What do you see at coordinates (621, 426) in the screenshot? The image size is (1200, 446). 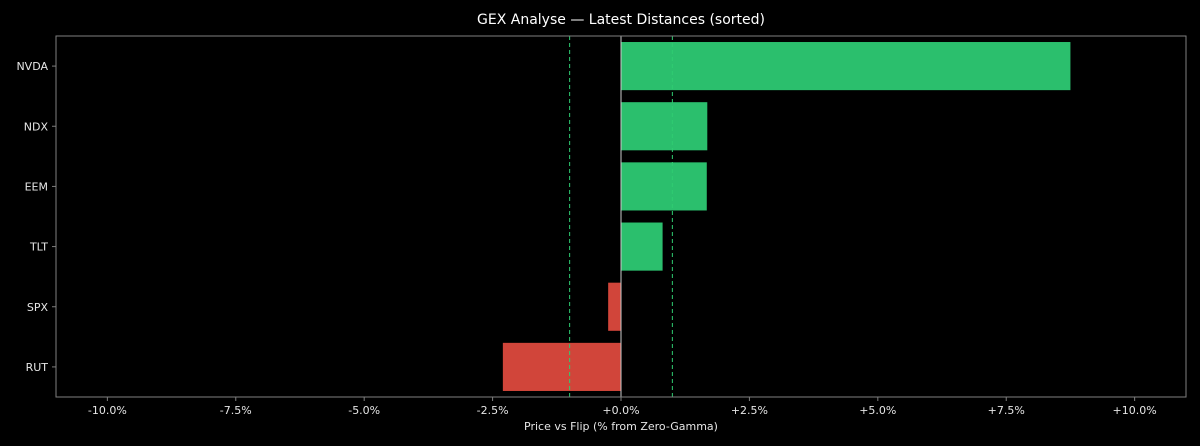 I see `x-axis-label: Price vs Flip (% from Zero-Gamma)` at bounding box center [621, 426].